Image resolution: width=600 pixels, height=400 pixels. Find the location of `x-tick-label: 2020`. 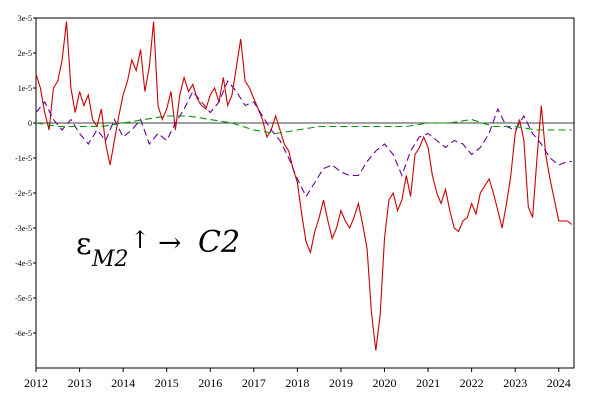

x-tick-label: 2020 is located at coordinates (385, 383).